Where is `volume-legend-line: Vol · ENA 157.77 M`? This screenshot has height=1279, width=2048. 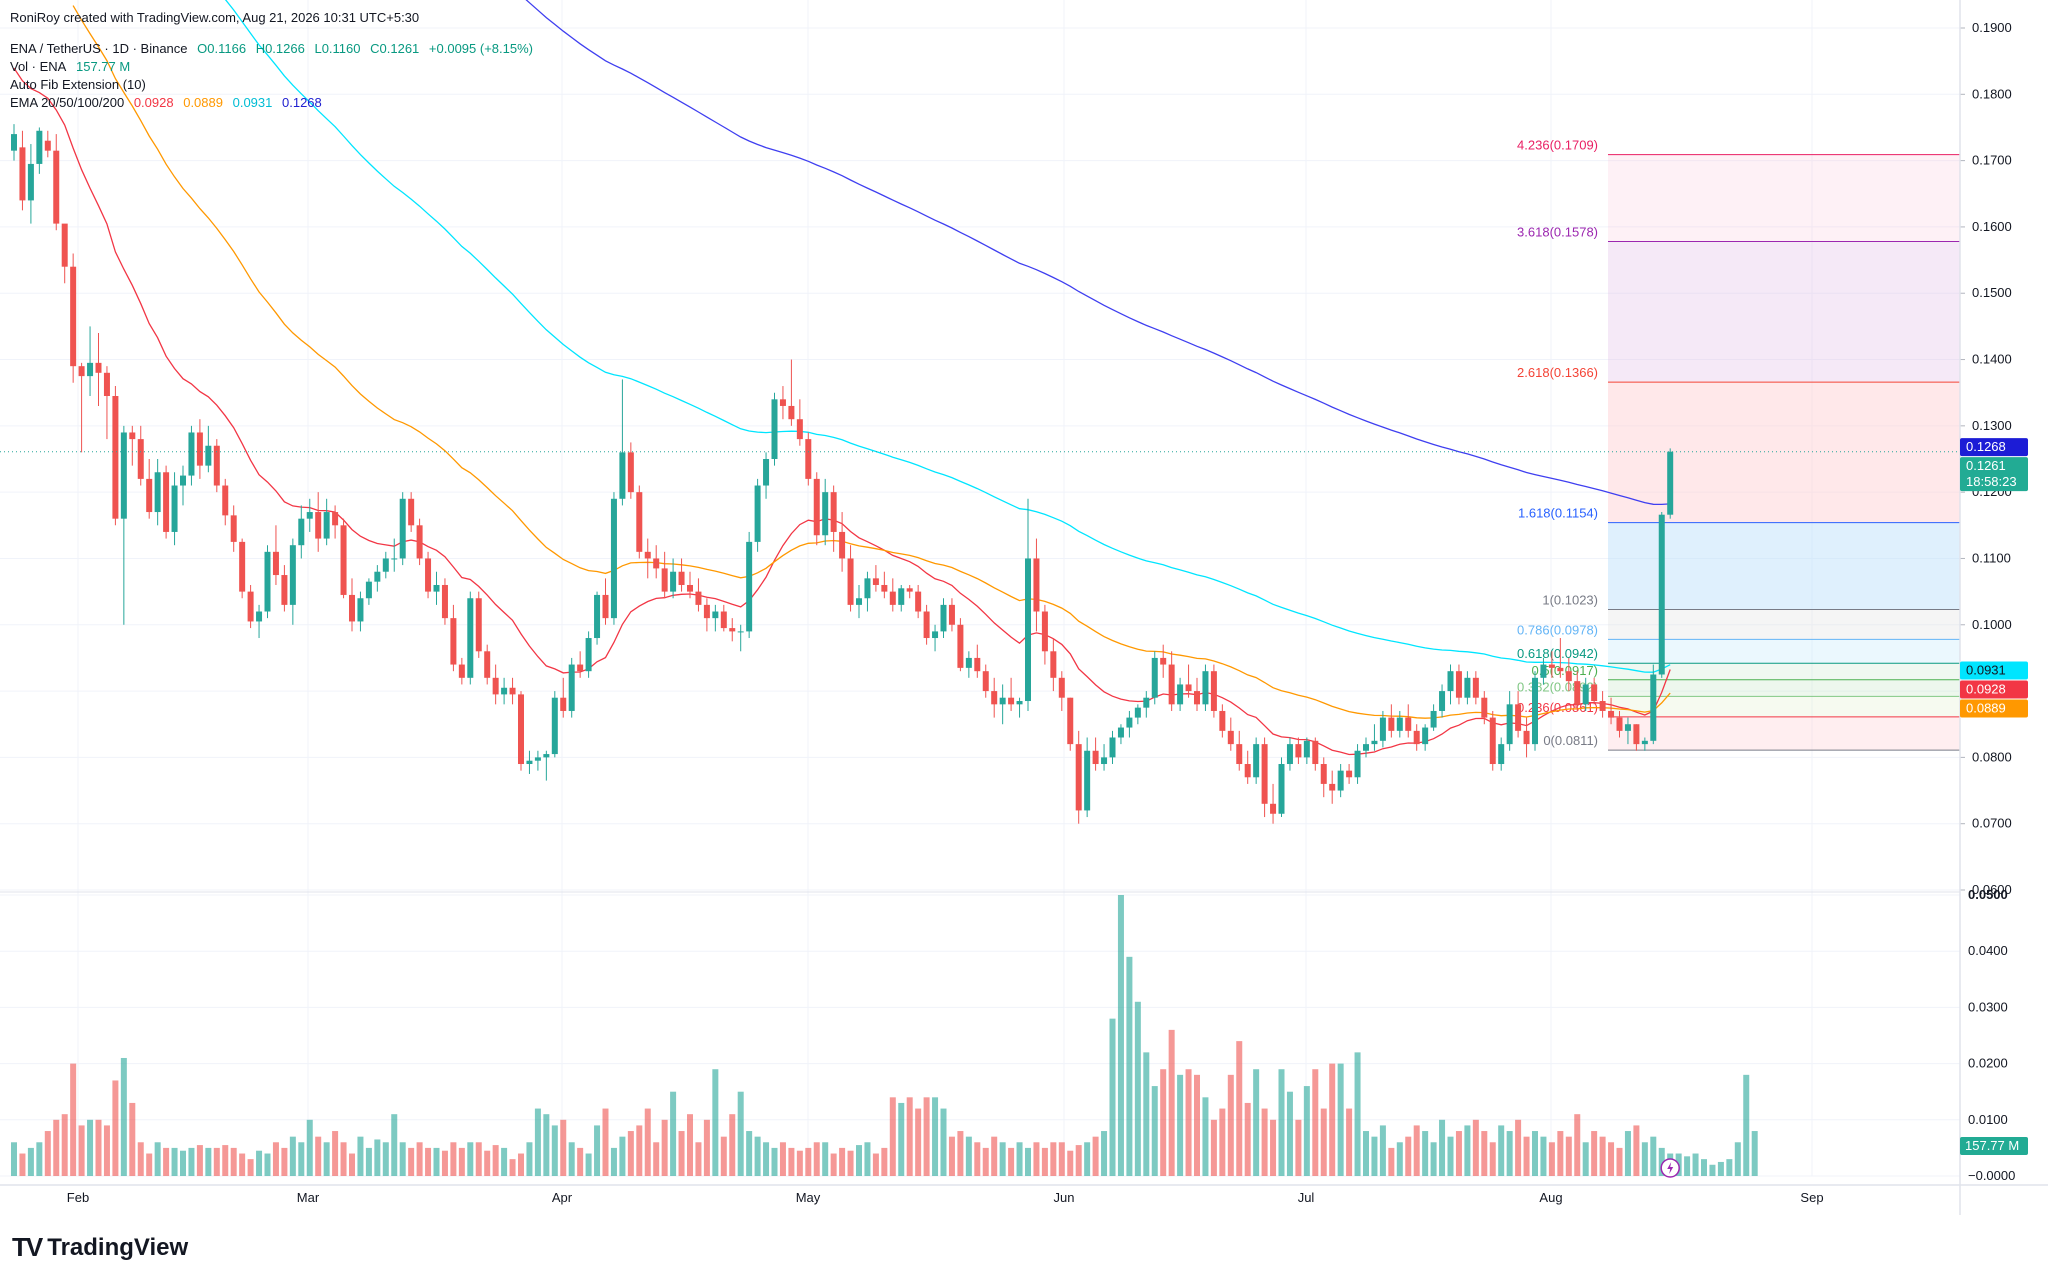
volume-legend-line: Vol · ENA 157.77 M is located at coordinates (73, 67).